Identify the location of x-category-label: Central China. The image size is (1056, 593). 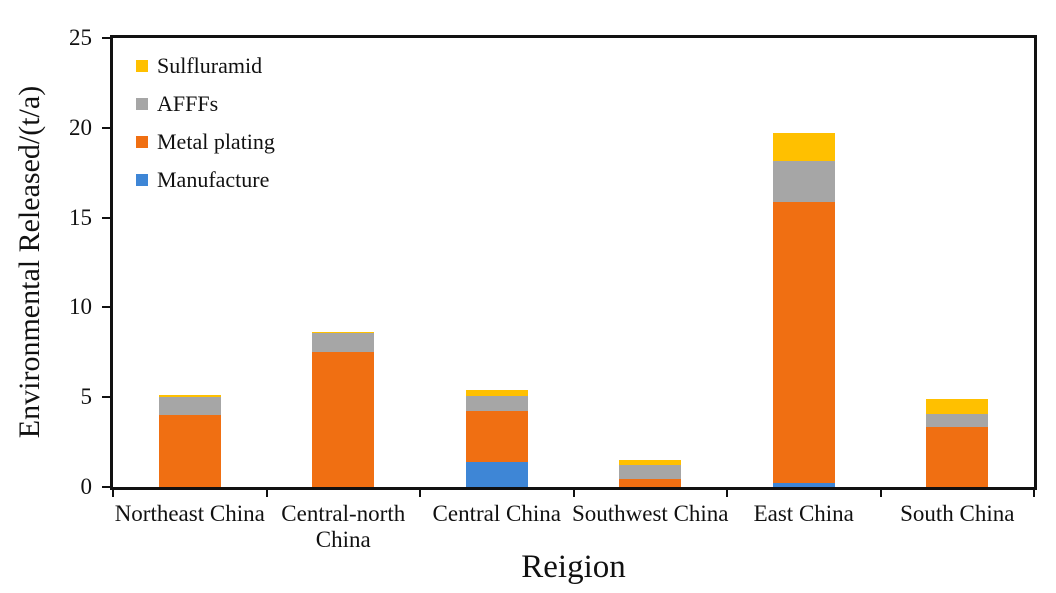
(496, 513).